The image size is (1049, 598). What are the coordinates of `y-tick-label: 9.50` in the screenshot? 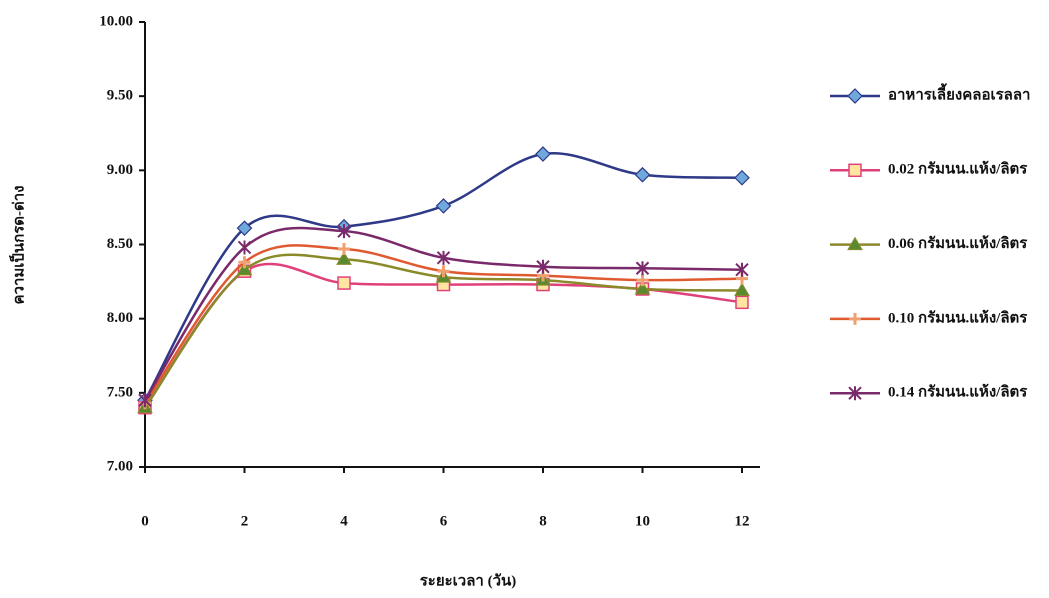 It's located at (120, 96).